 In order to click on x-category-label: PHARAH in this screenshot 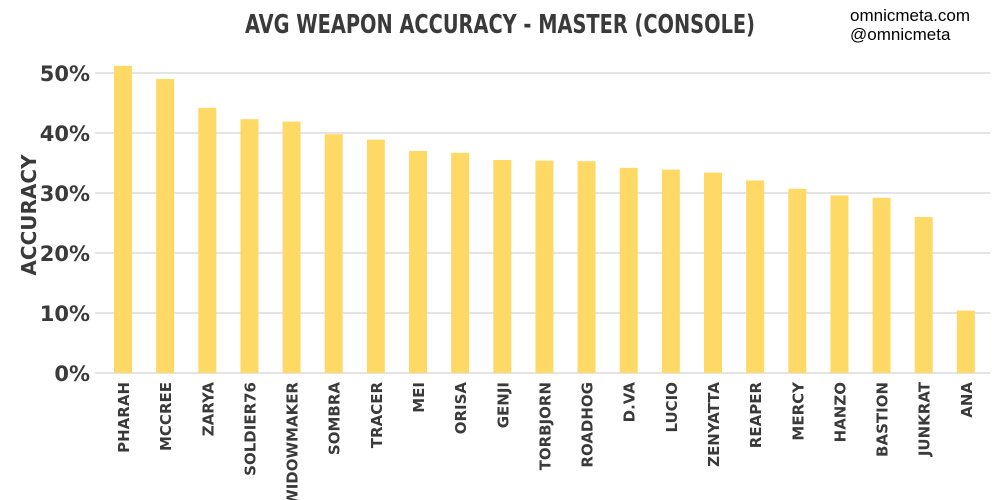, I will do `click(124, 417)`.